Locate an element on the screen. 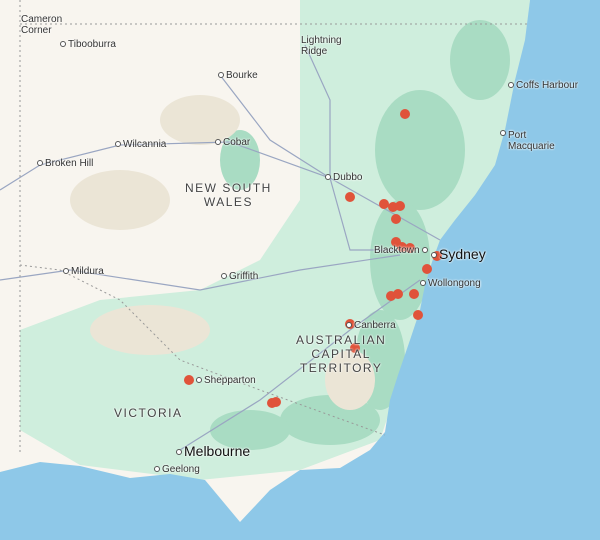 The width and height of the screenshot is (600, 540). label-cobar: Cobar is located at coordinates (232, 142).